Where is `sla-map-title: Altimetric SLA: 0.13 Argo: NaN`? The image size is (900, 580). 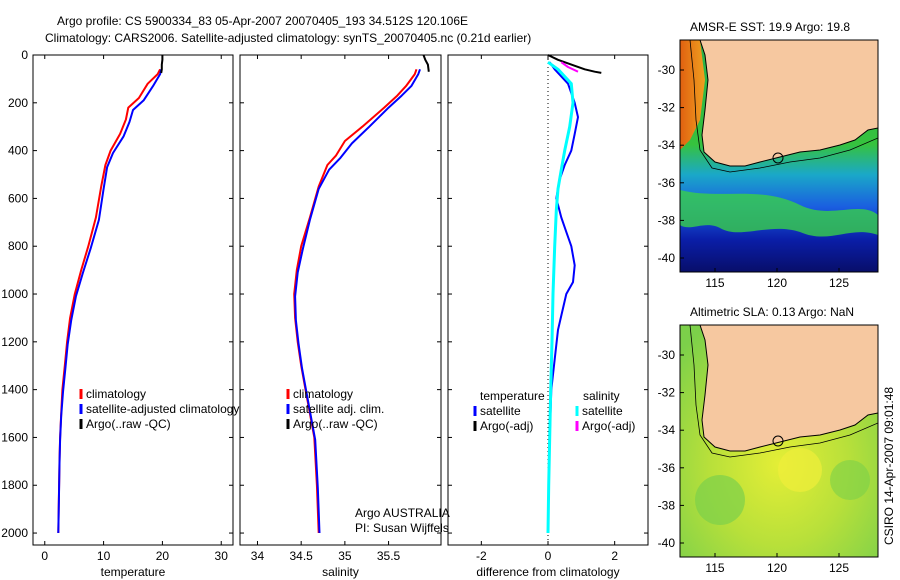 sla-map-title: Altimetric SLA: 0.13 Argo: NaN is located at coordinates (772, 312).